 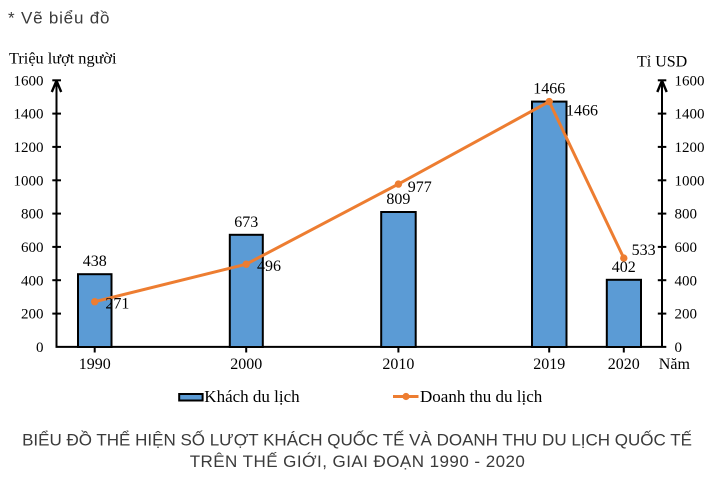 What do you see at coordinates (117, 303) in the screenshot?
I see `svg-text: 271` at bounding box center [117, 303].